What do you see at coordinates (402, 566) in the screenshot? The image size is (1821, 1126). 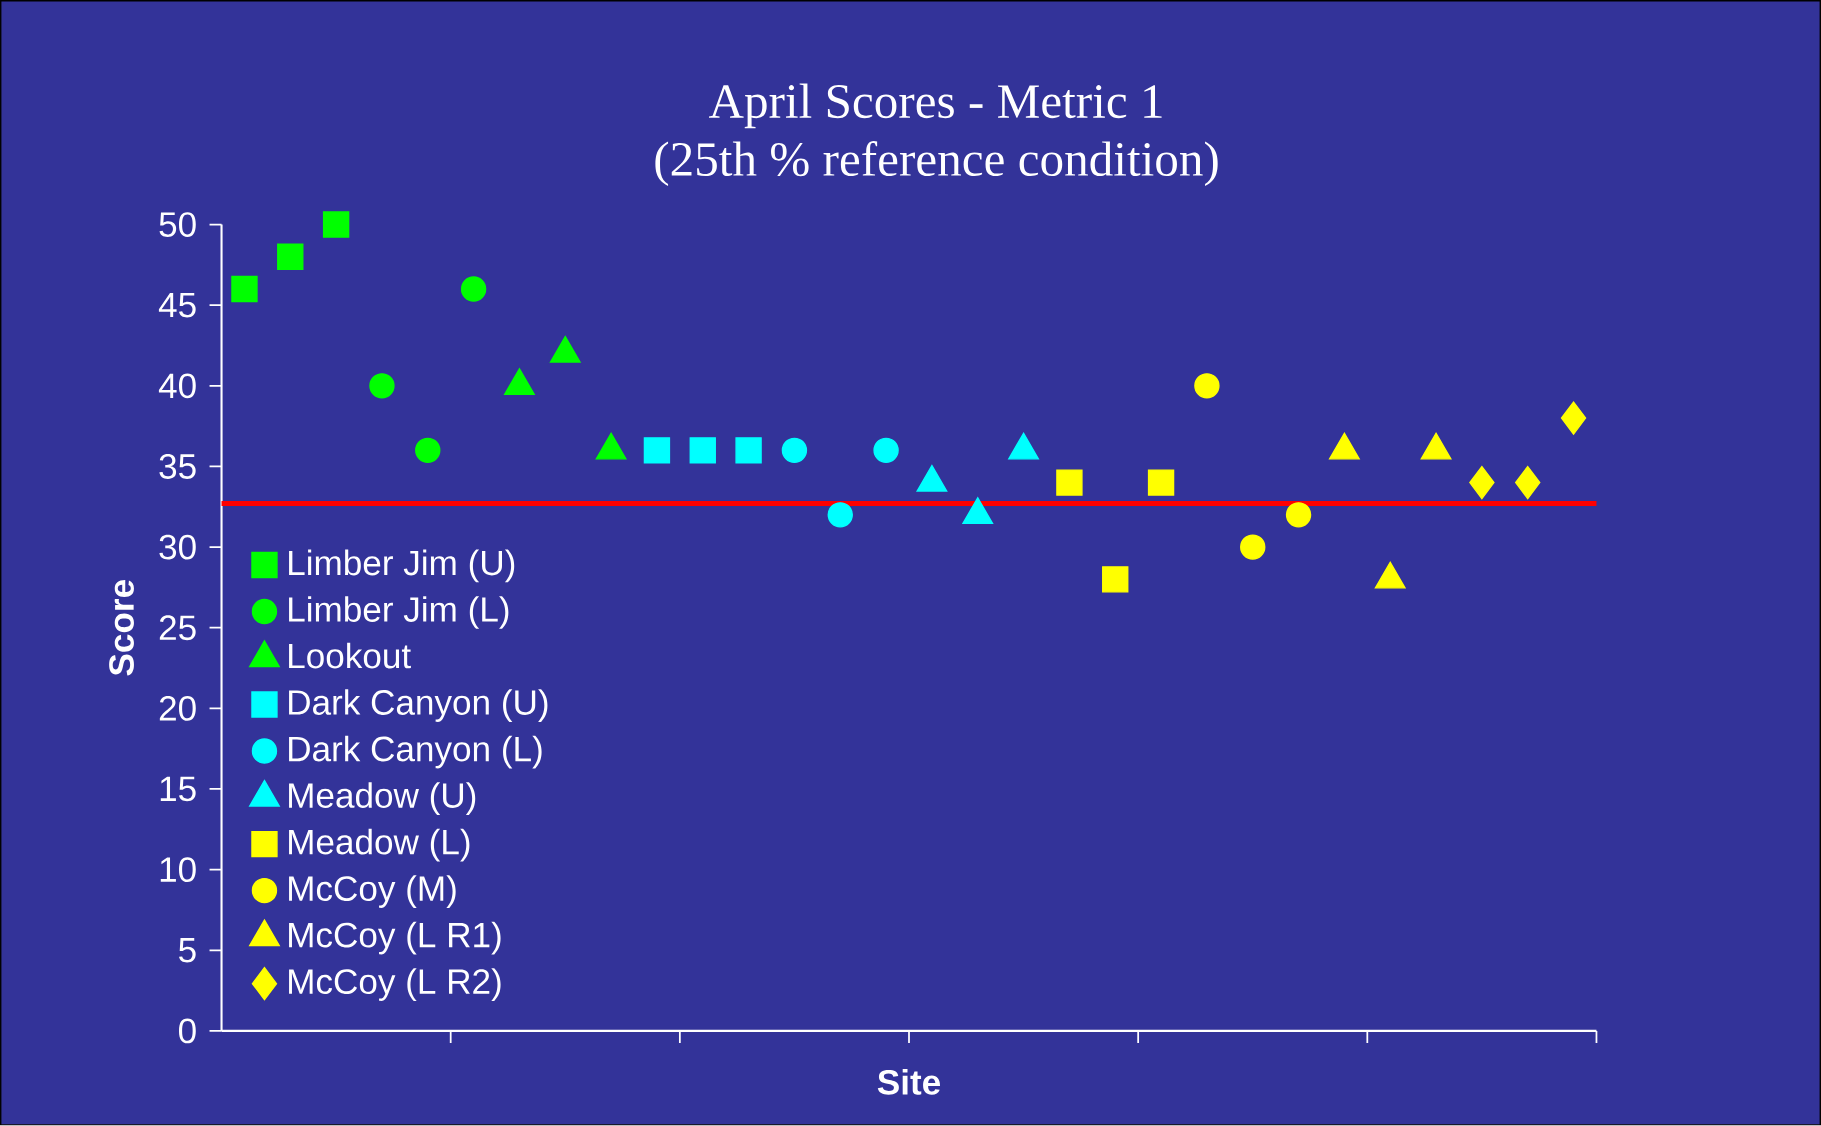 I see `legend-label: Limber Jim (U)` at bounding box center [402, 566].